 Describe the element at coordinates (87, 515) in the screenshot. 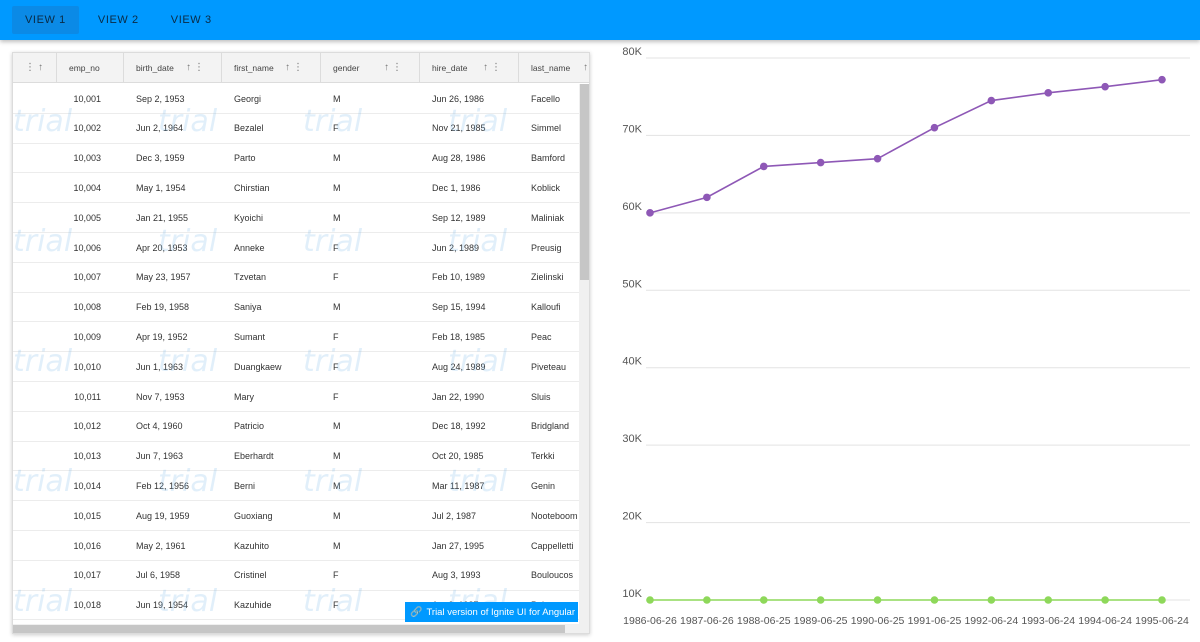

I see `cell-emp-no: 10,015` at that location.